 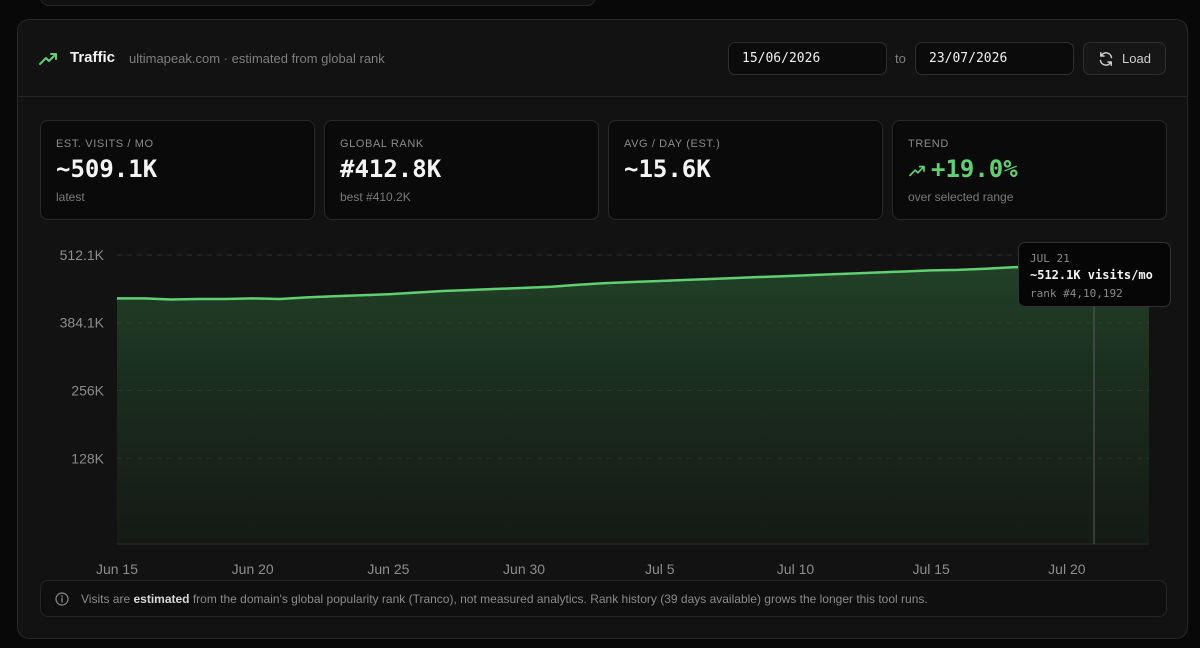 What do you see at coordinates (796, 568) in the screenshot?
I see `x-tick-label: Jul 10` at bounding box center [796, 568].